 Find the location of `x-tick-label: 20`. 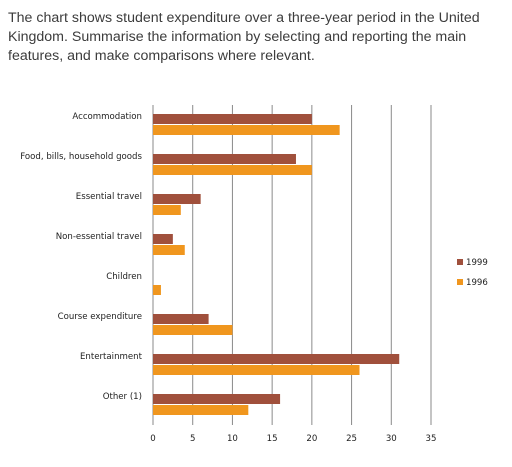

x-tick-label: 20 is located at coordinates (311, 439).